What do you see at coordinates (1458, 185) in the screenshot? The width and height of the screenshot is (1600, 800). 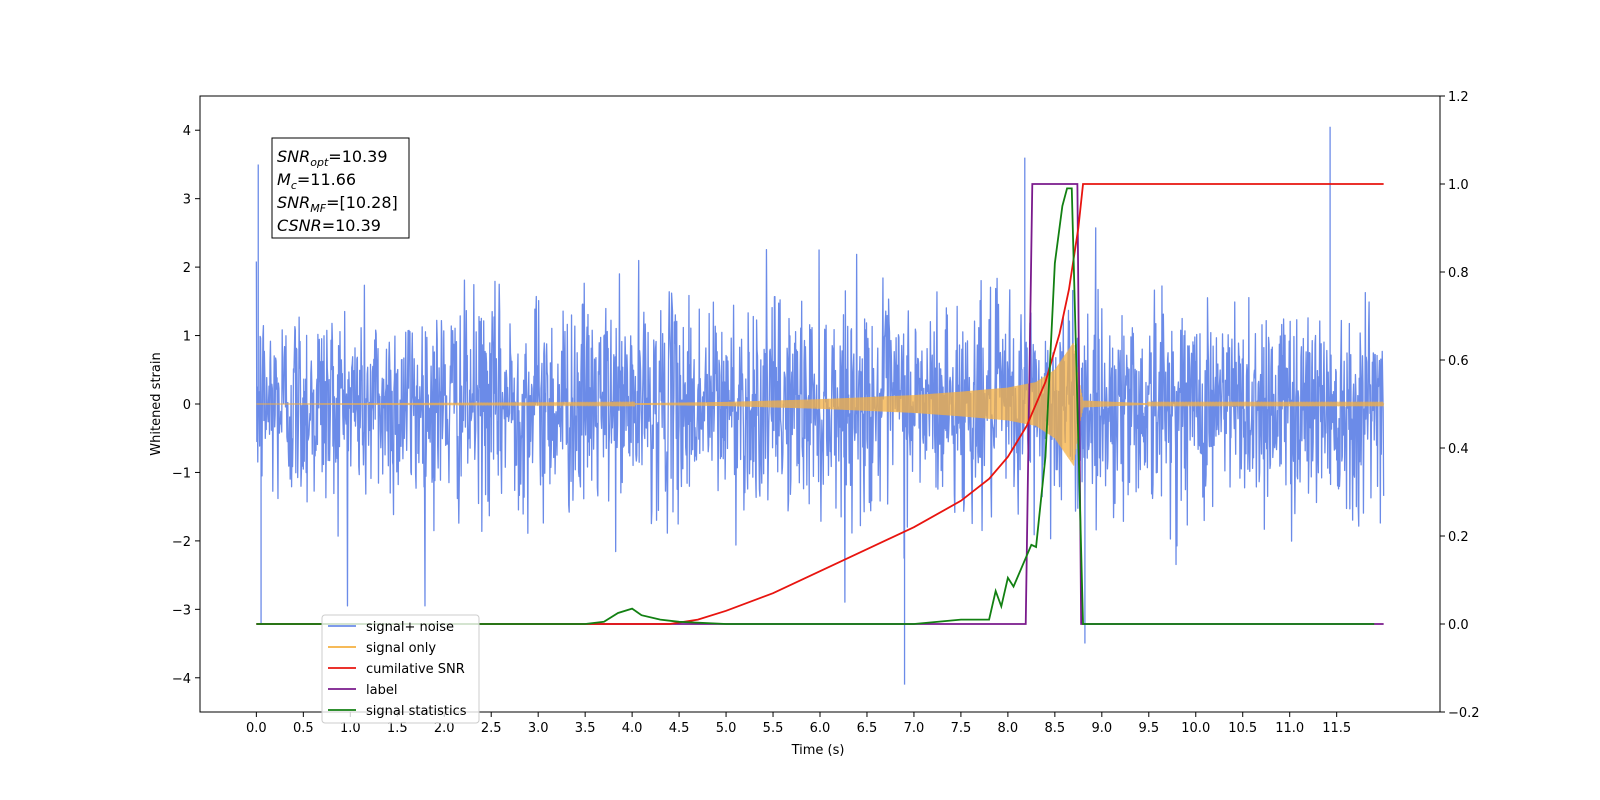 I see `y-right-tick-label: 1.0` at bounding box center [1458, 185].